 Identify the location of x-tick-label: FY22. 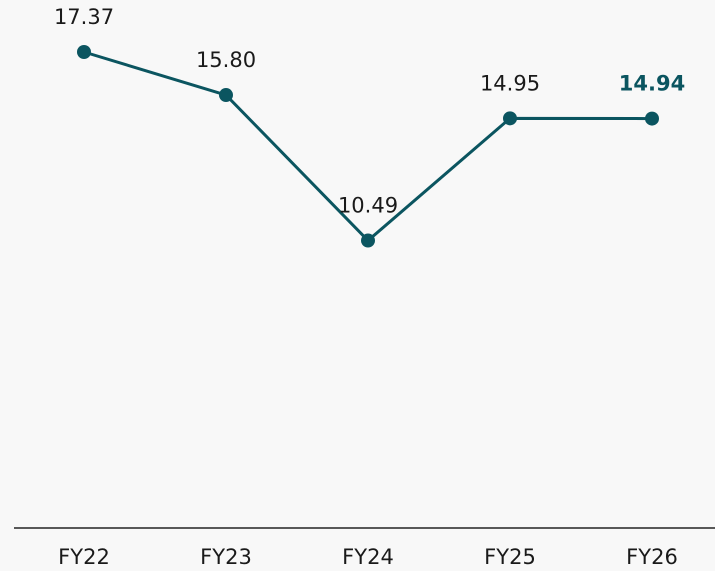
(84, 557).